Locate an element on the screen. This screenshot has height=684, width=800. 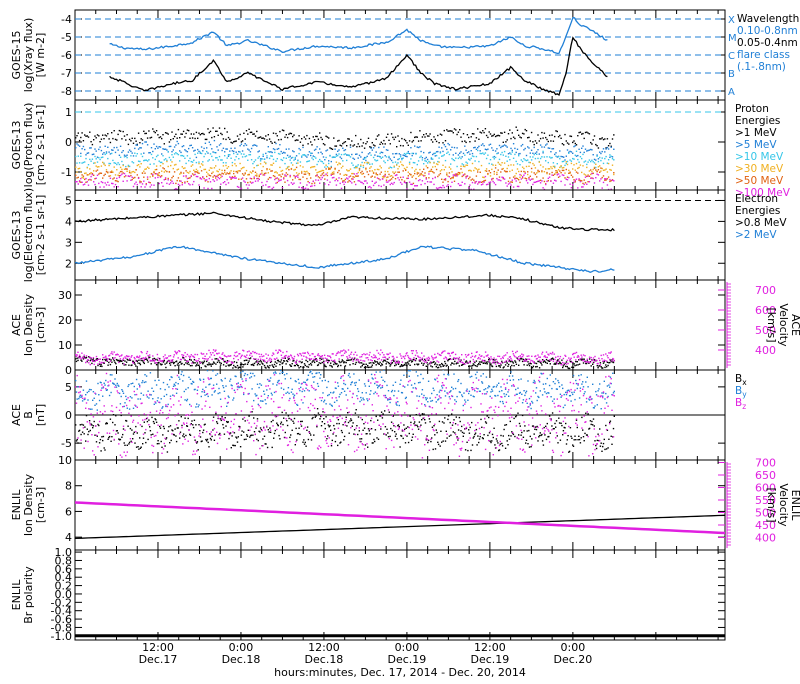
y-label-line: GOES-13 is located at coordinates (16, 234).